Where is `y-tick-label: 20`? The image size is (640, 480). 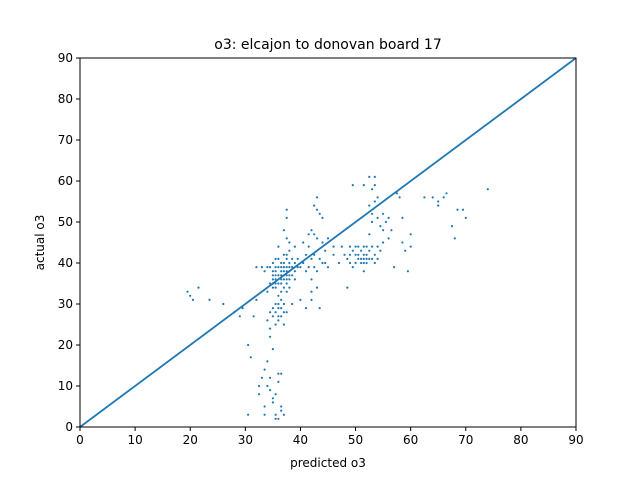
y-tick-label: 20 is located at coordinates (65, 345).